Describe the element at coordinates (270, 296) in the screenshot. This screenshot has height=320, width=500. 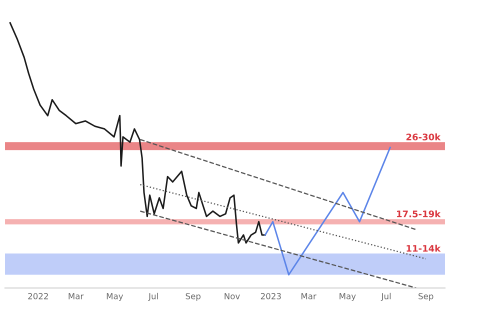
I see `x-tick-label: 2023` at that location.